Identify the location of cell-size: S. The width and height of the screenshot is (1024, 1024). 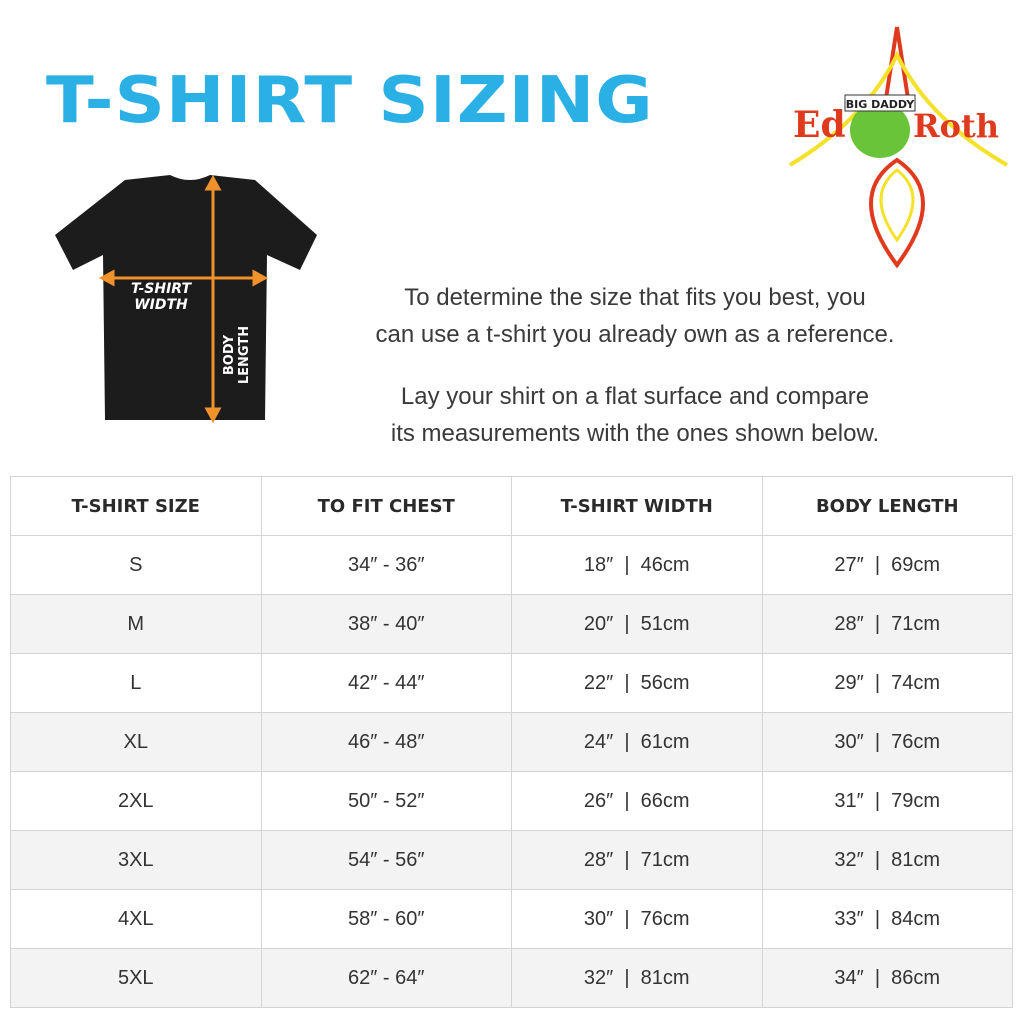
(136, 565).